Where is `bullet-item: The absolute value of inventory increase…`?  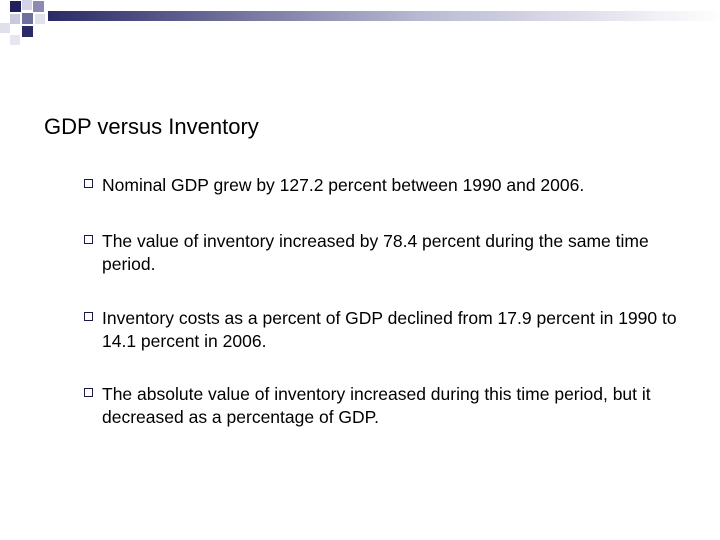 bullet-item: The absolute value of inventory increase… is located at coordinates (384, 406).